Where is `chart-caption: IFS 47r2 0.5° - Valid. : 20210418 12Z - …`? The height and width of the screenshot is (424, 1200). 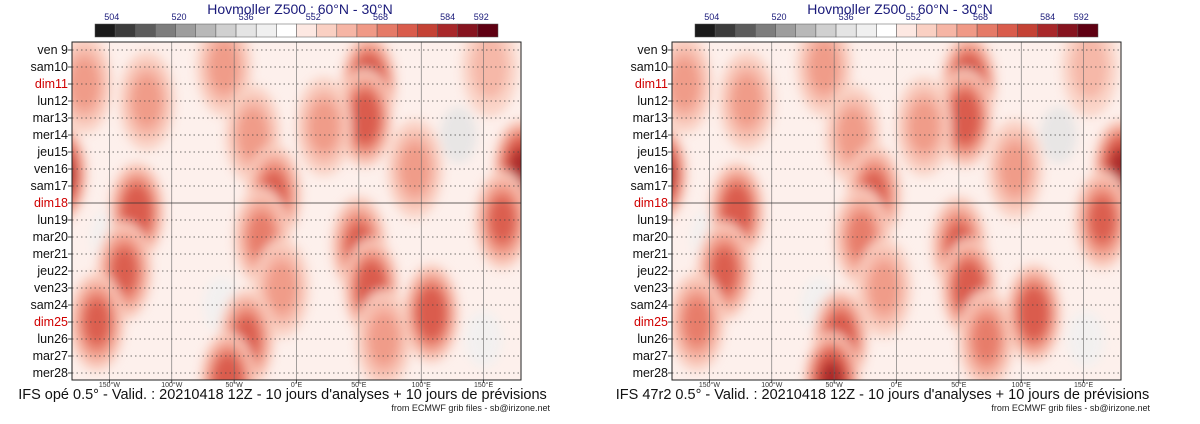 chart-caption: IFS 47r2 0.5° - Valid. : 20210418 12Z - … is located at coordinates (882, 395).